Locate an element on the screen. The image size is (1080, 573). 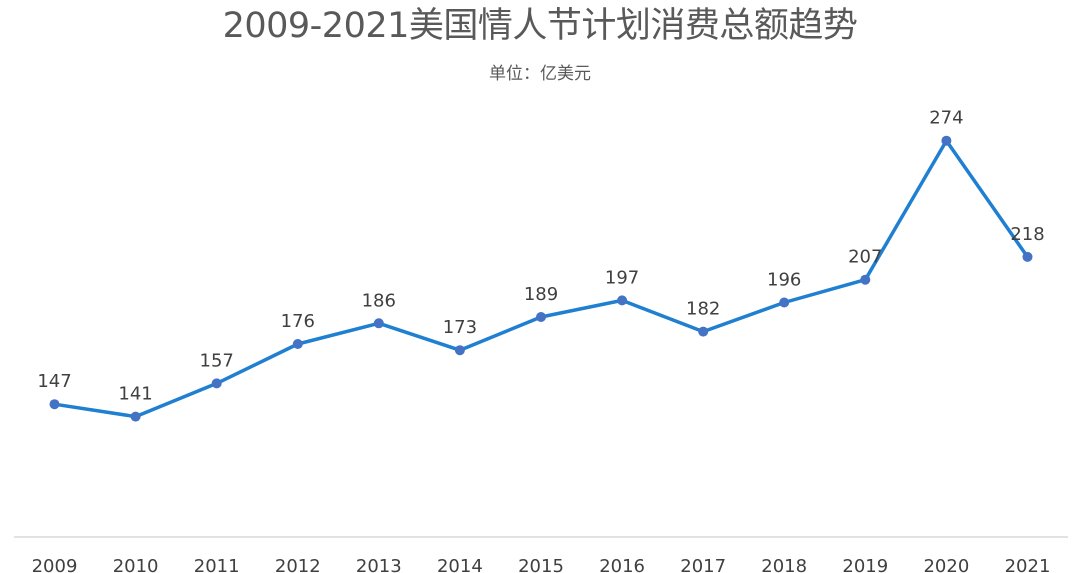
data-point-2021 is located at coordinates (1027, 256).